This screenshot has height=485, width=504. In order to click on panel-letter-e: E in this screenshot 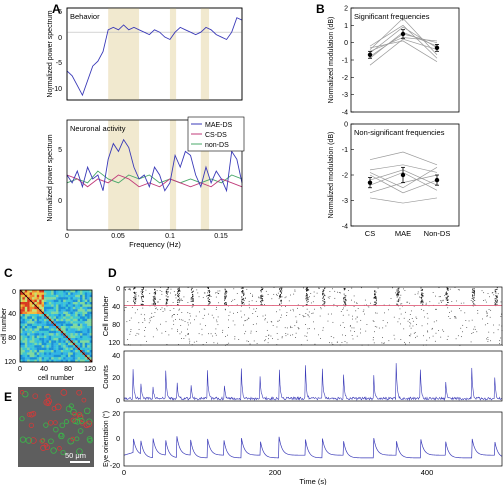, I will do `click(8, 397)`.